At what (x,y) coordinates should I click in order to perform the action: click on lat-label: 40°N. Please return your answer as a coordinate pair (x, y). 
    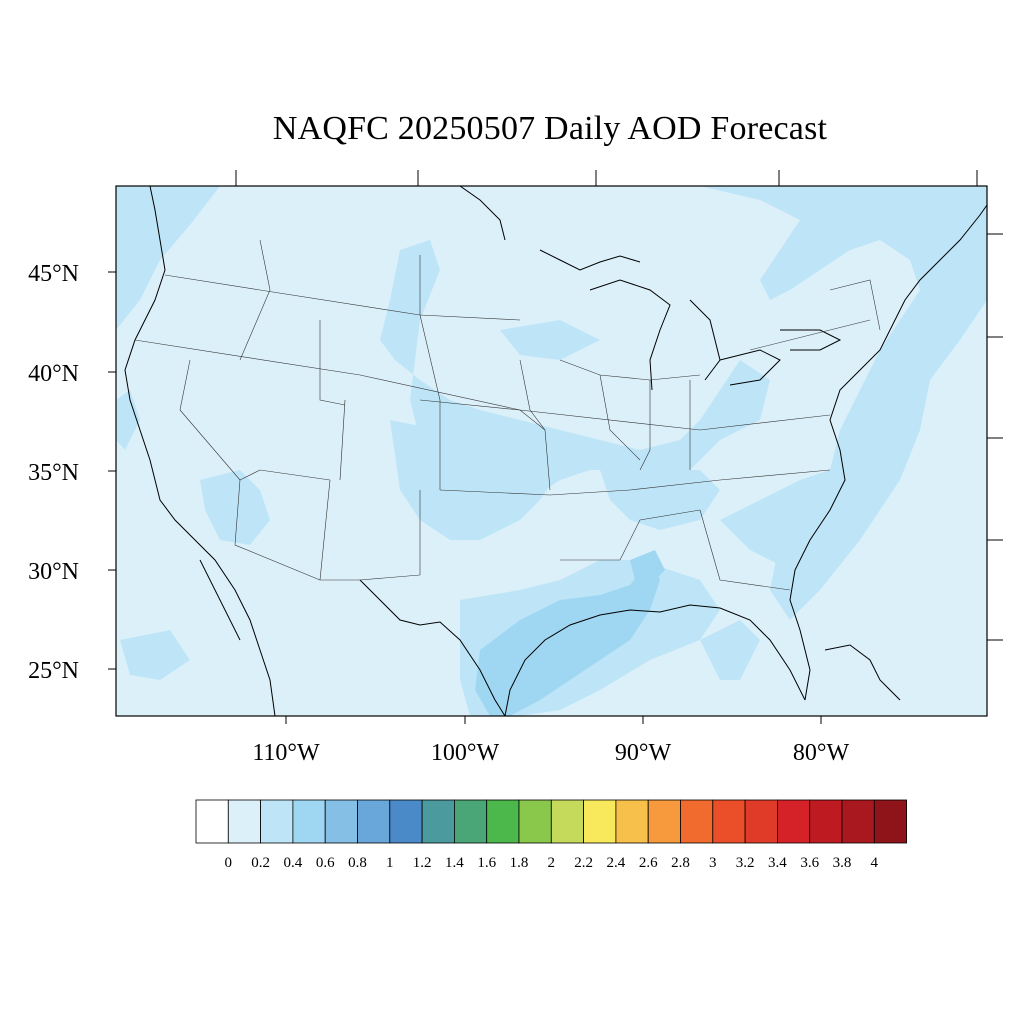
    Looking at the image, I should click on (53, 374).